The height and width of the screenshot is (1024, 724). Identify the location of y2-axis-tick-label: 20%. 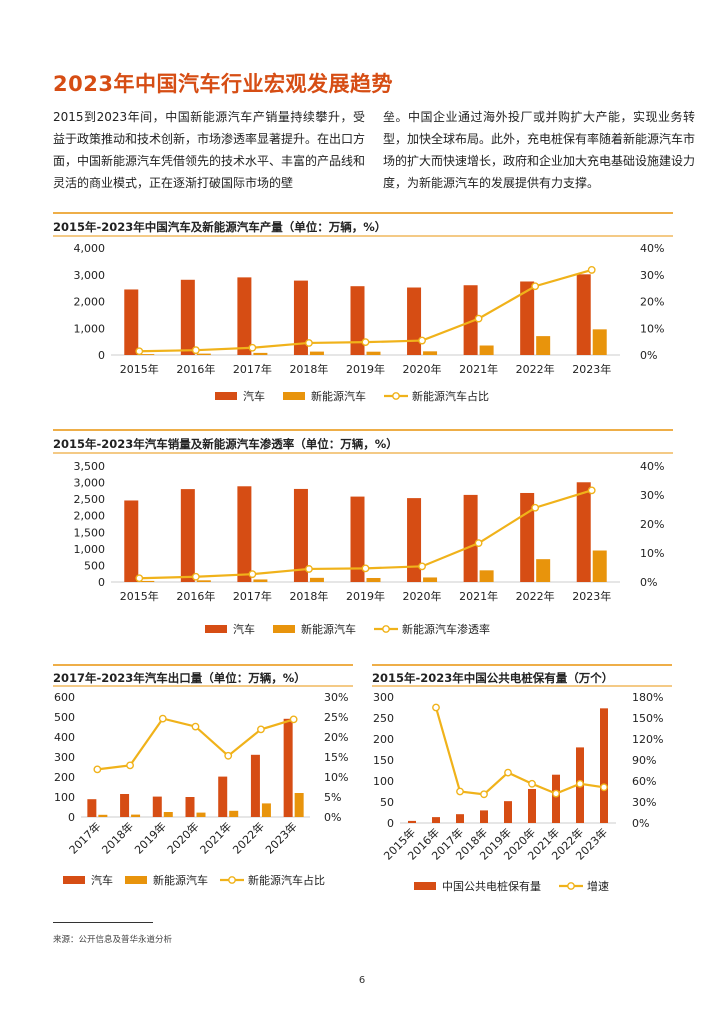
(652, 302).